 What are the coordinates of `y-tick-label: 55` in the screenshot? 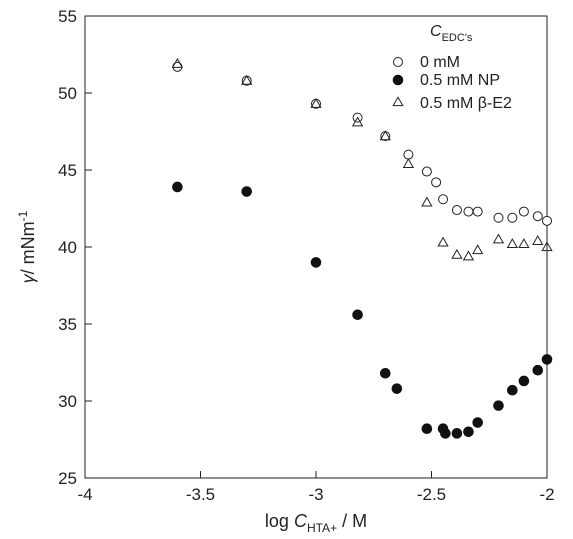 It's located at (67, 16).